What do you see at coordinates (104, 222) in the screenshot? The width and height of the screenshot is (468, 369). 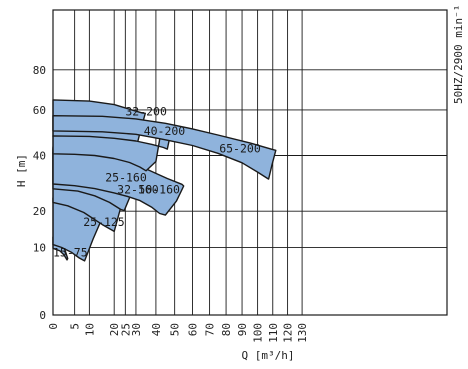 I see `region-label-25-125: 25-125` at bounding box center [104, 222].